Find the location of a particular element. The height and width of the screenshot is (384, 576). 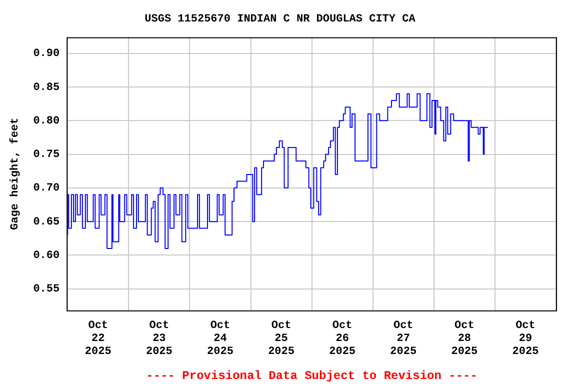

x-tick-label: Oct 22 2025 is located at coordinates (98, 339).